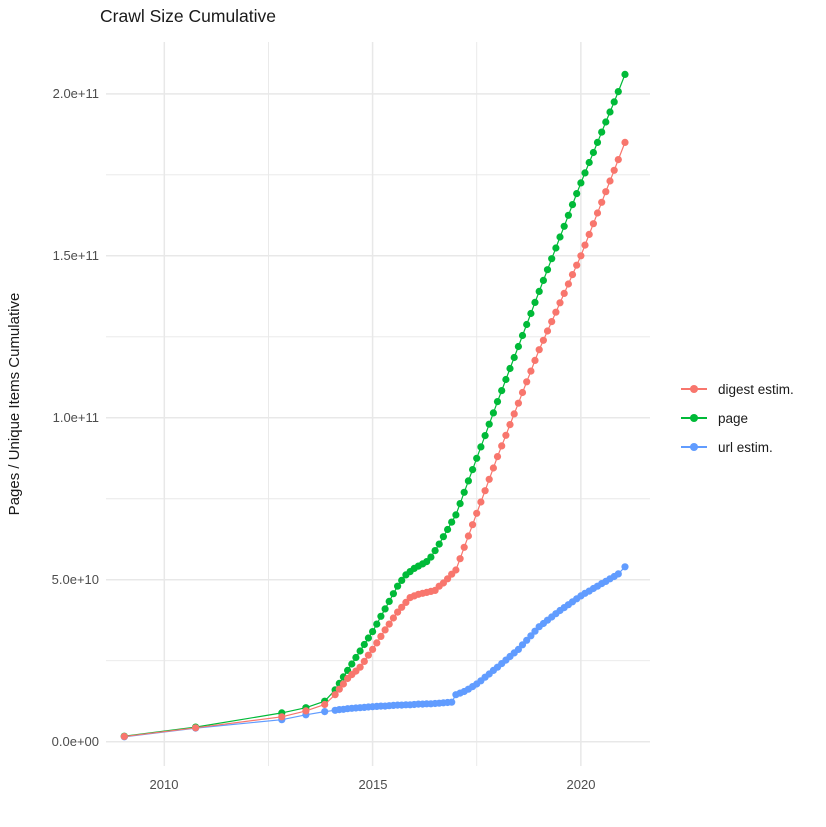 This screenshot has width=826, height=827. Describe the element at coordinates (733, 418) in the screenshot. I see `legend-label: page` at that location.